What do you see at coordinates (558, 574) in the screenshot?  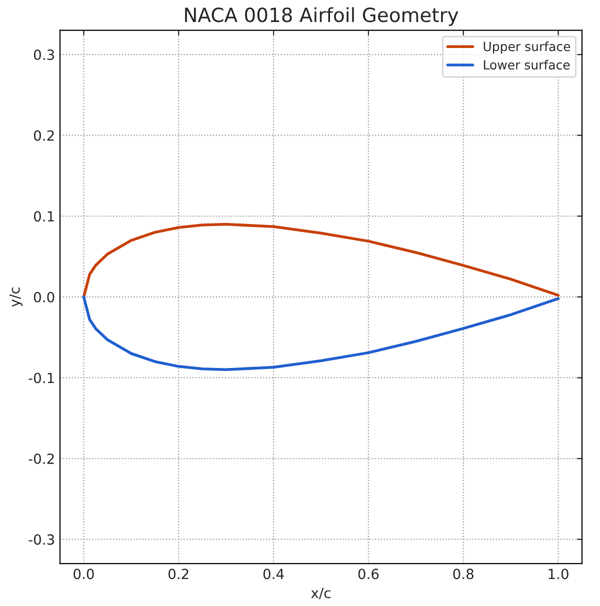 I see `x-tick-label: 1.0` at bounding box center [558, 574].